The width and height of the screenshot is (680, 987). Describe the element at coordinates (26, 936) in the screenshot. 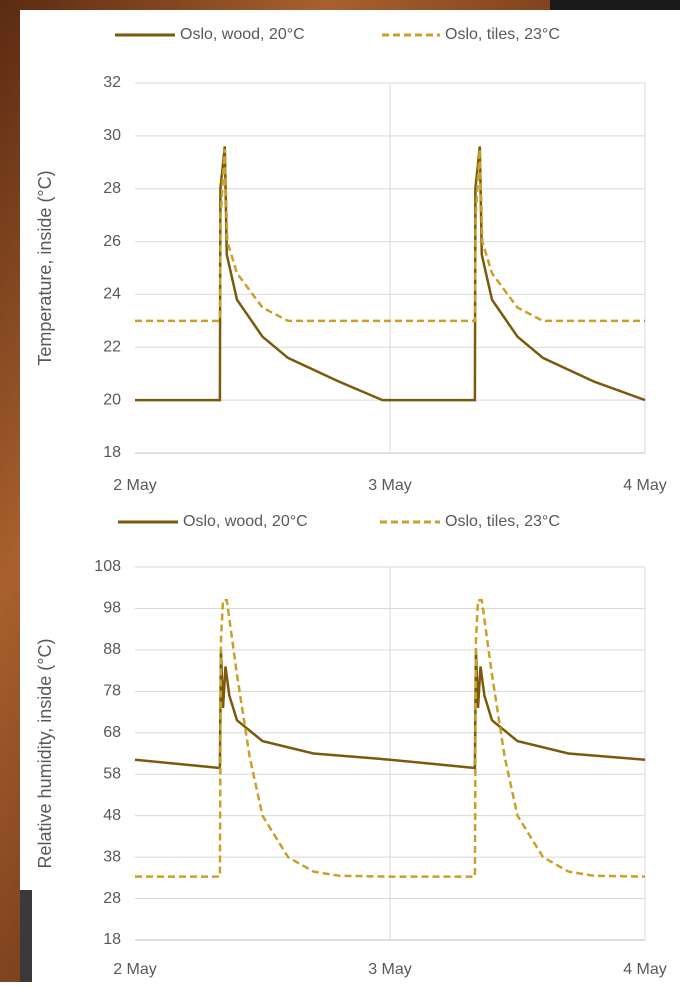

I see `side-bar` at that location.